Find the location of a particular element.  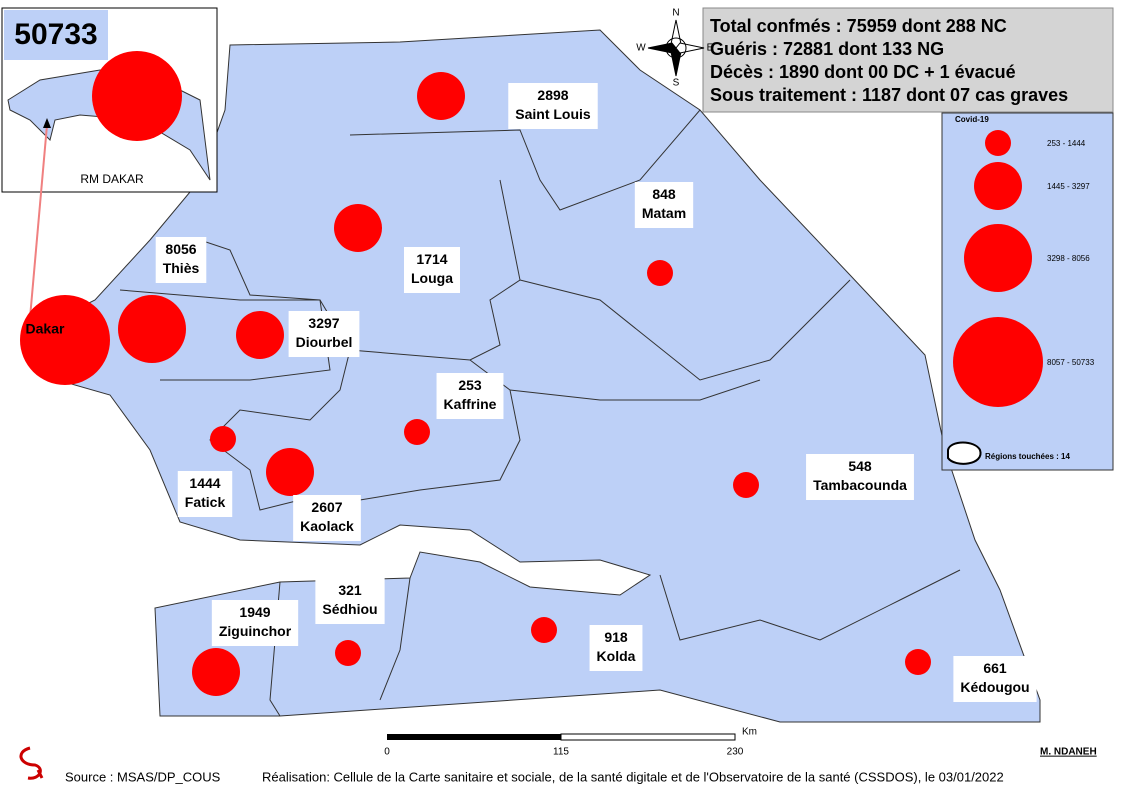

stat-line: Guéris : 72881 dont 133 NG is located at coordinates (827, 49).